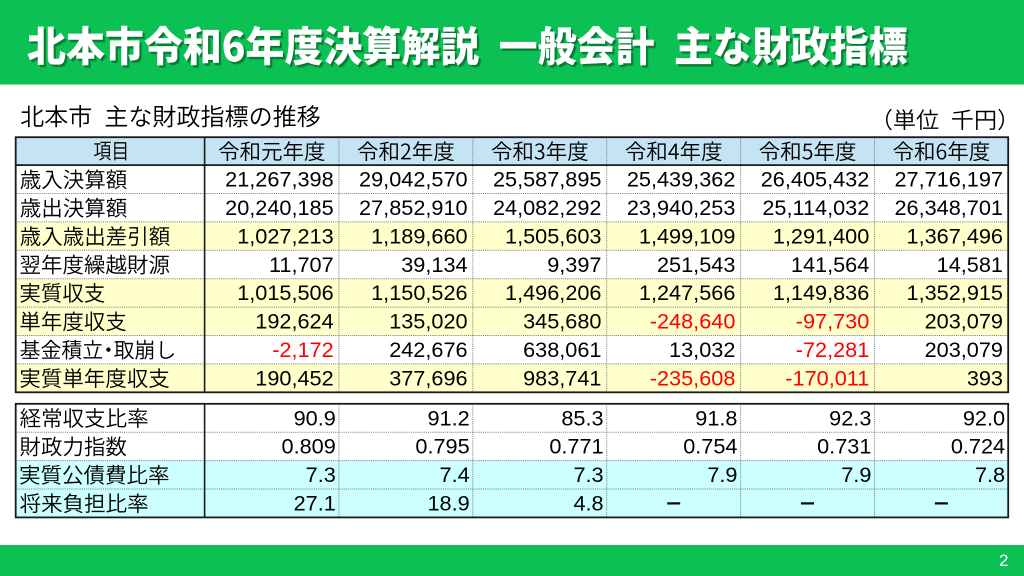  I want to click on svg-text: 1,352,915, so click(955, 292).